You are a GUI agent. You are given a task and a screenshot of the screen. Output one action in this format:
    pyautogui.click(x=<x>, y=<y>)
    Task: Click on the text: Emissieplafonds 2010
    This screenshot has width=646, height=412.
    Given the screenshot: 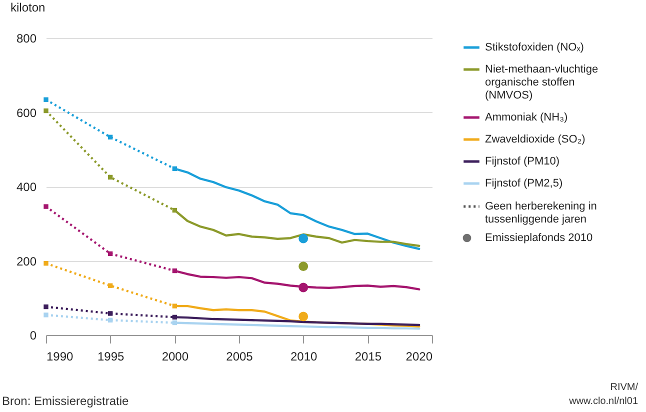 What is the action you would take?
    pyautogui.click(x=539, y=238)
    